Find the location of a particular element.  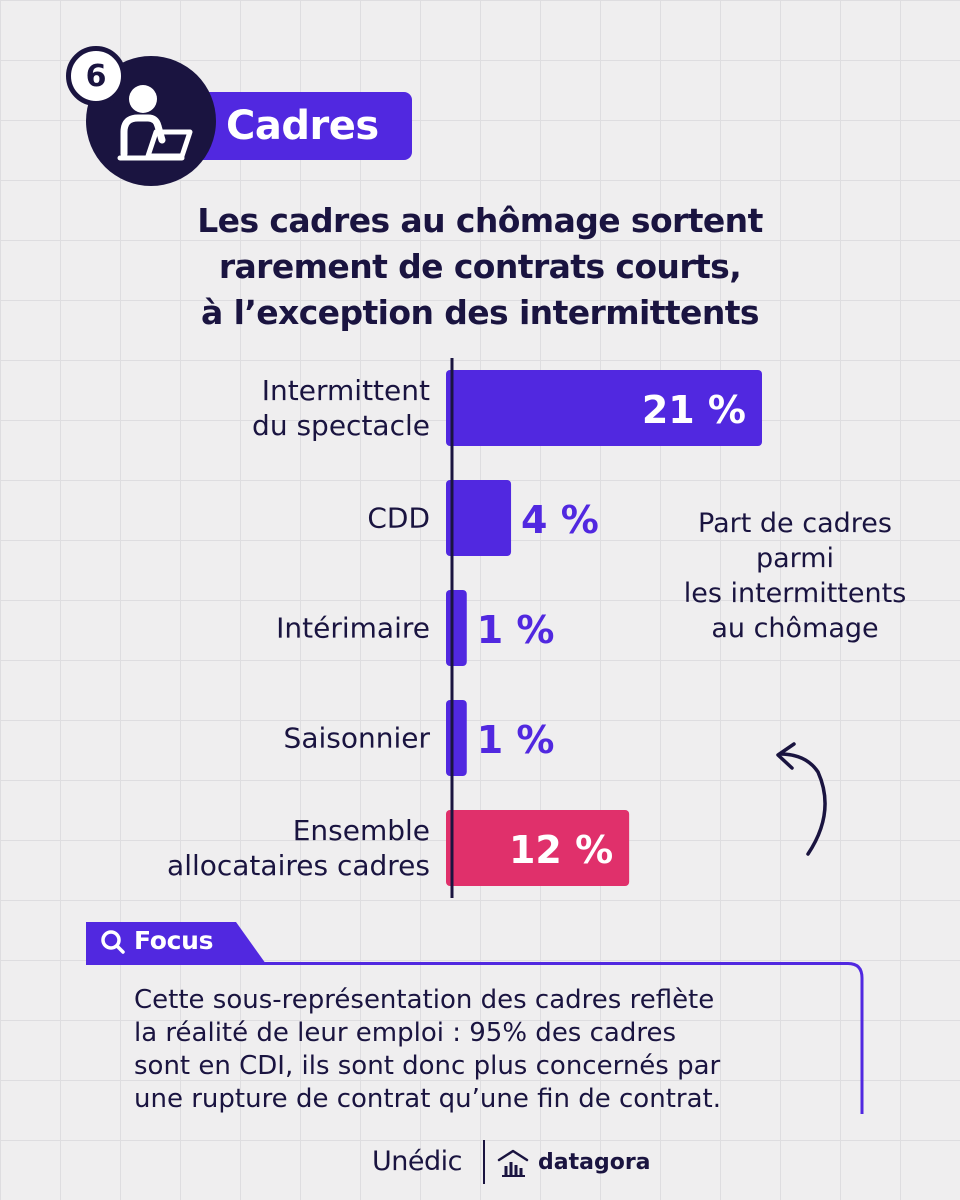

category-pill: Cadres is located at coordinates (299, 126).